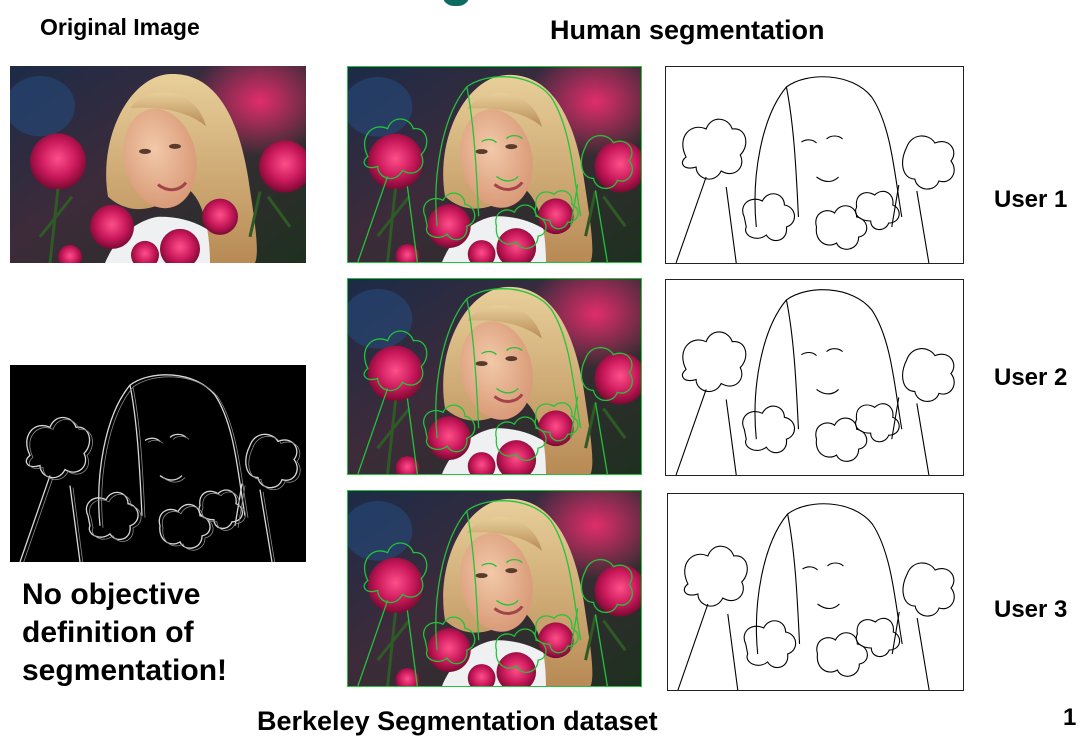 Image resolution: width=1080 pixels, height=744 pixels. What do you see at coordinates (815, 592) in the screenshot?
I see `user-3-segmentation-outline` at bounding box center [815, 592].